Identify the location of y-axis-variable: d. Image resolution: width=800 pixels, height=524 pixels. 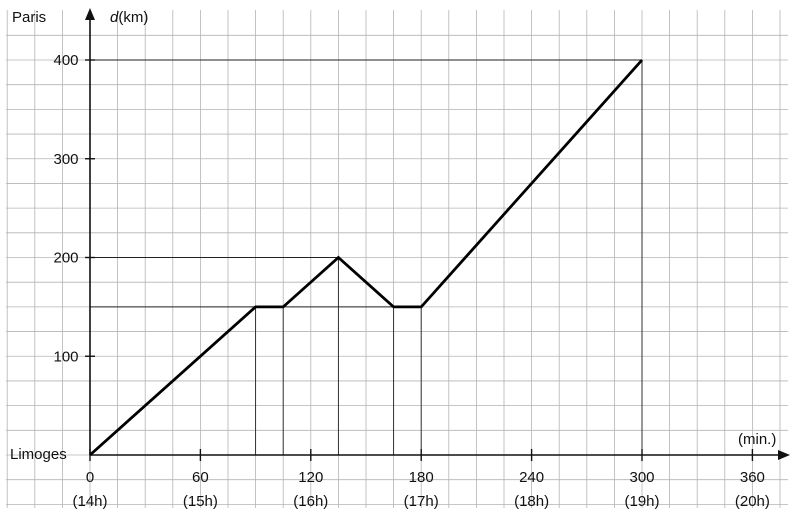
(114, 17).